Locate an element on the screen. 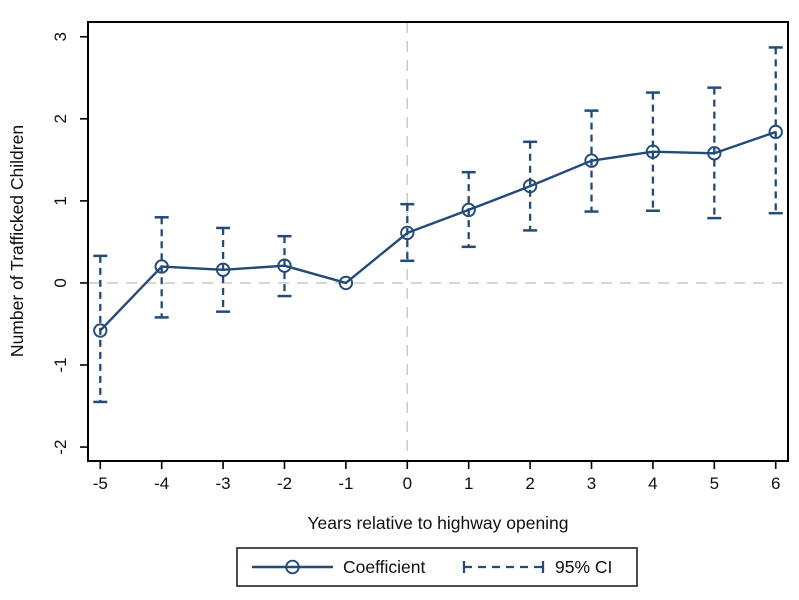  legend-coefficient-marker-icon is located at coordinates (292, 567).